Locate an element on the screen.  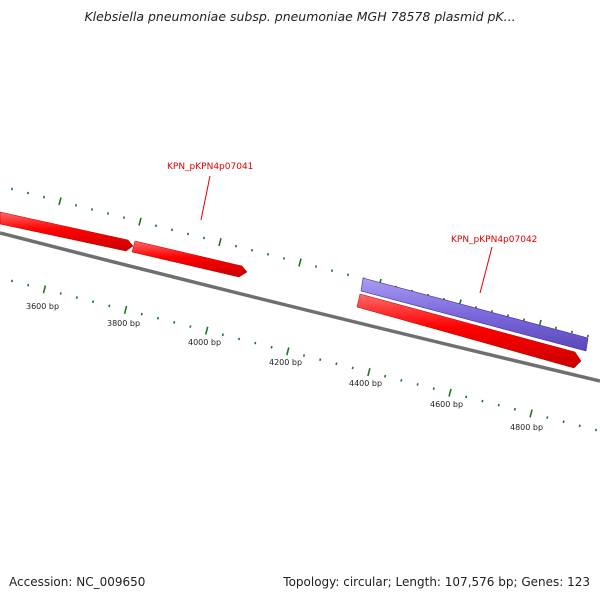
accession-text: Accession: NC_009650 is located at coordinates (77, 582).